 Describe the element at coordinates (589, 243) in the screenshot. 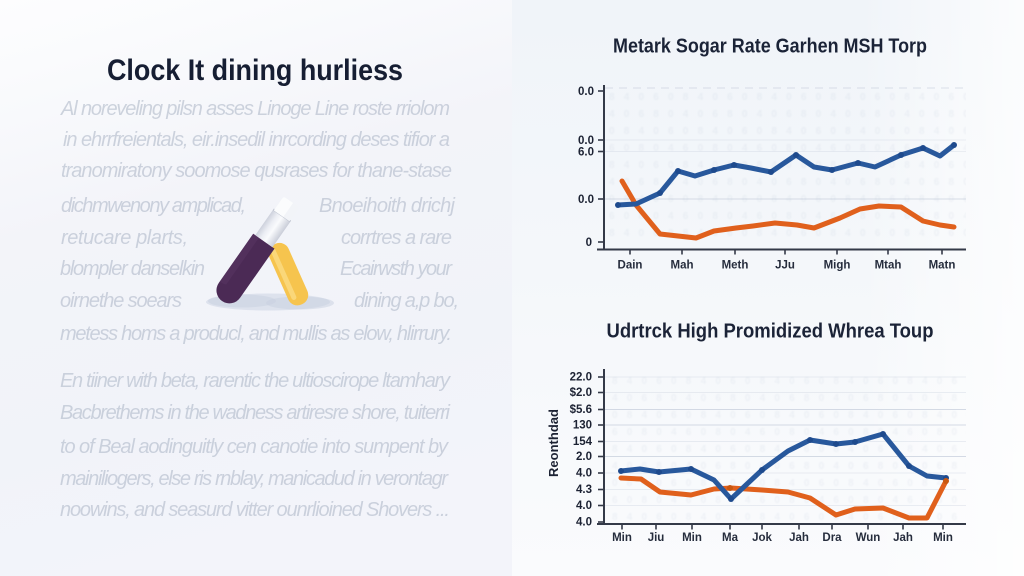

I see `svg-text: 0` at that location.